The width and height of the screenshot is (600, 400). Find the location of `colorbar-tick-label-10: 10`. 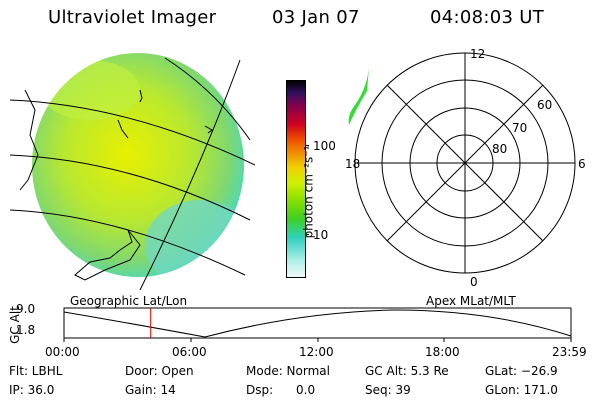

colorbar-tick-label-10: 10 is located at coordinates (321, 235).